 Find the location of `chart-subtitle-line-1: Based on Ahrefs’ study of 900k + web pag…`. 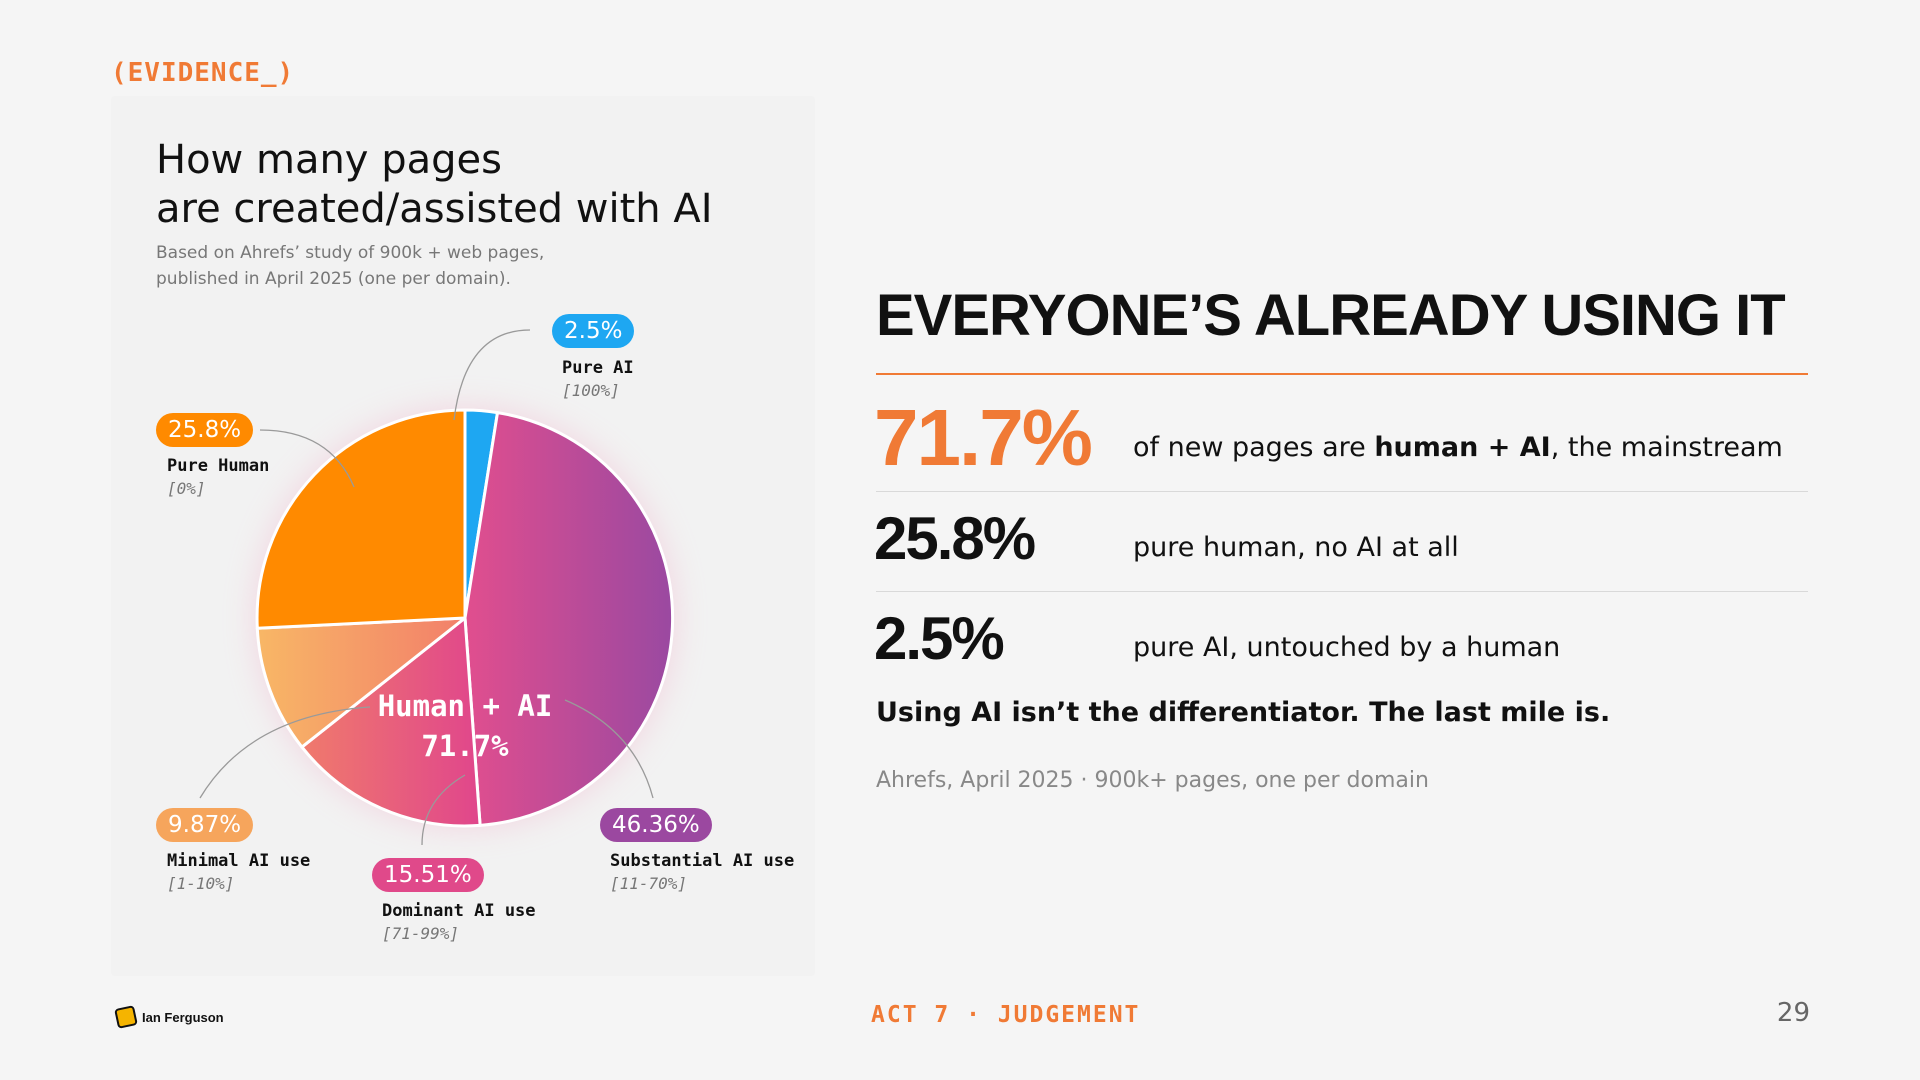

chart-subtitle-line-1: Based on Ahrefs’ study of 900k + web pag… is located at coordinates (350, 253).